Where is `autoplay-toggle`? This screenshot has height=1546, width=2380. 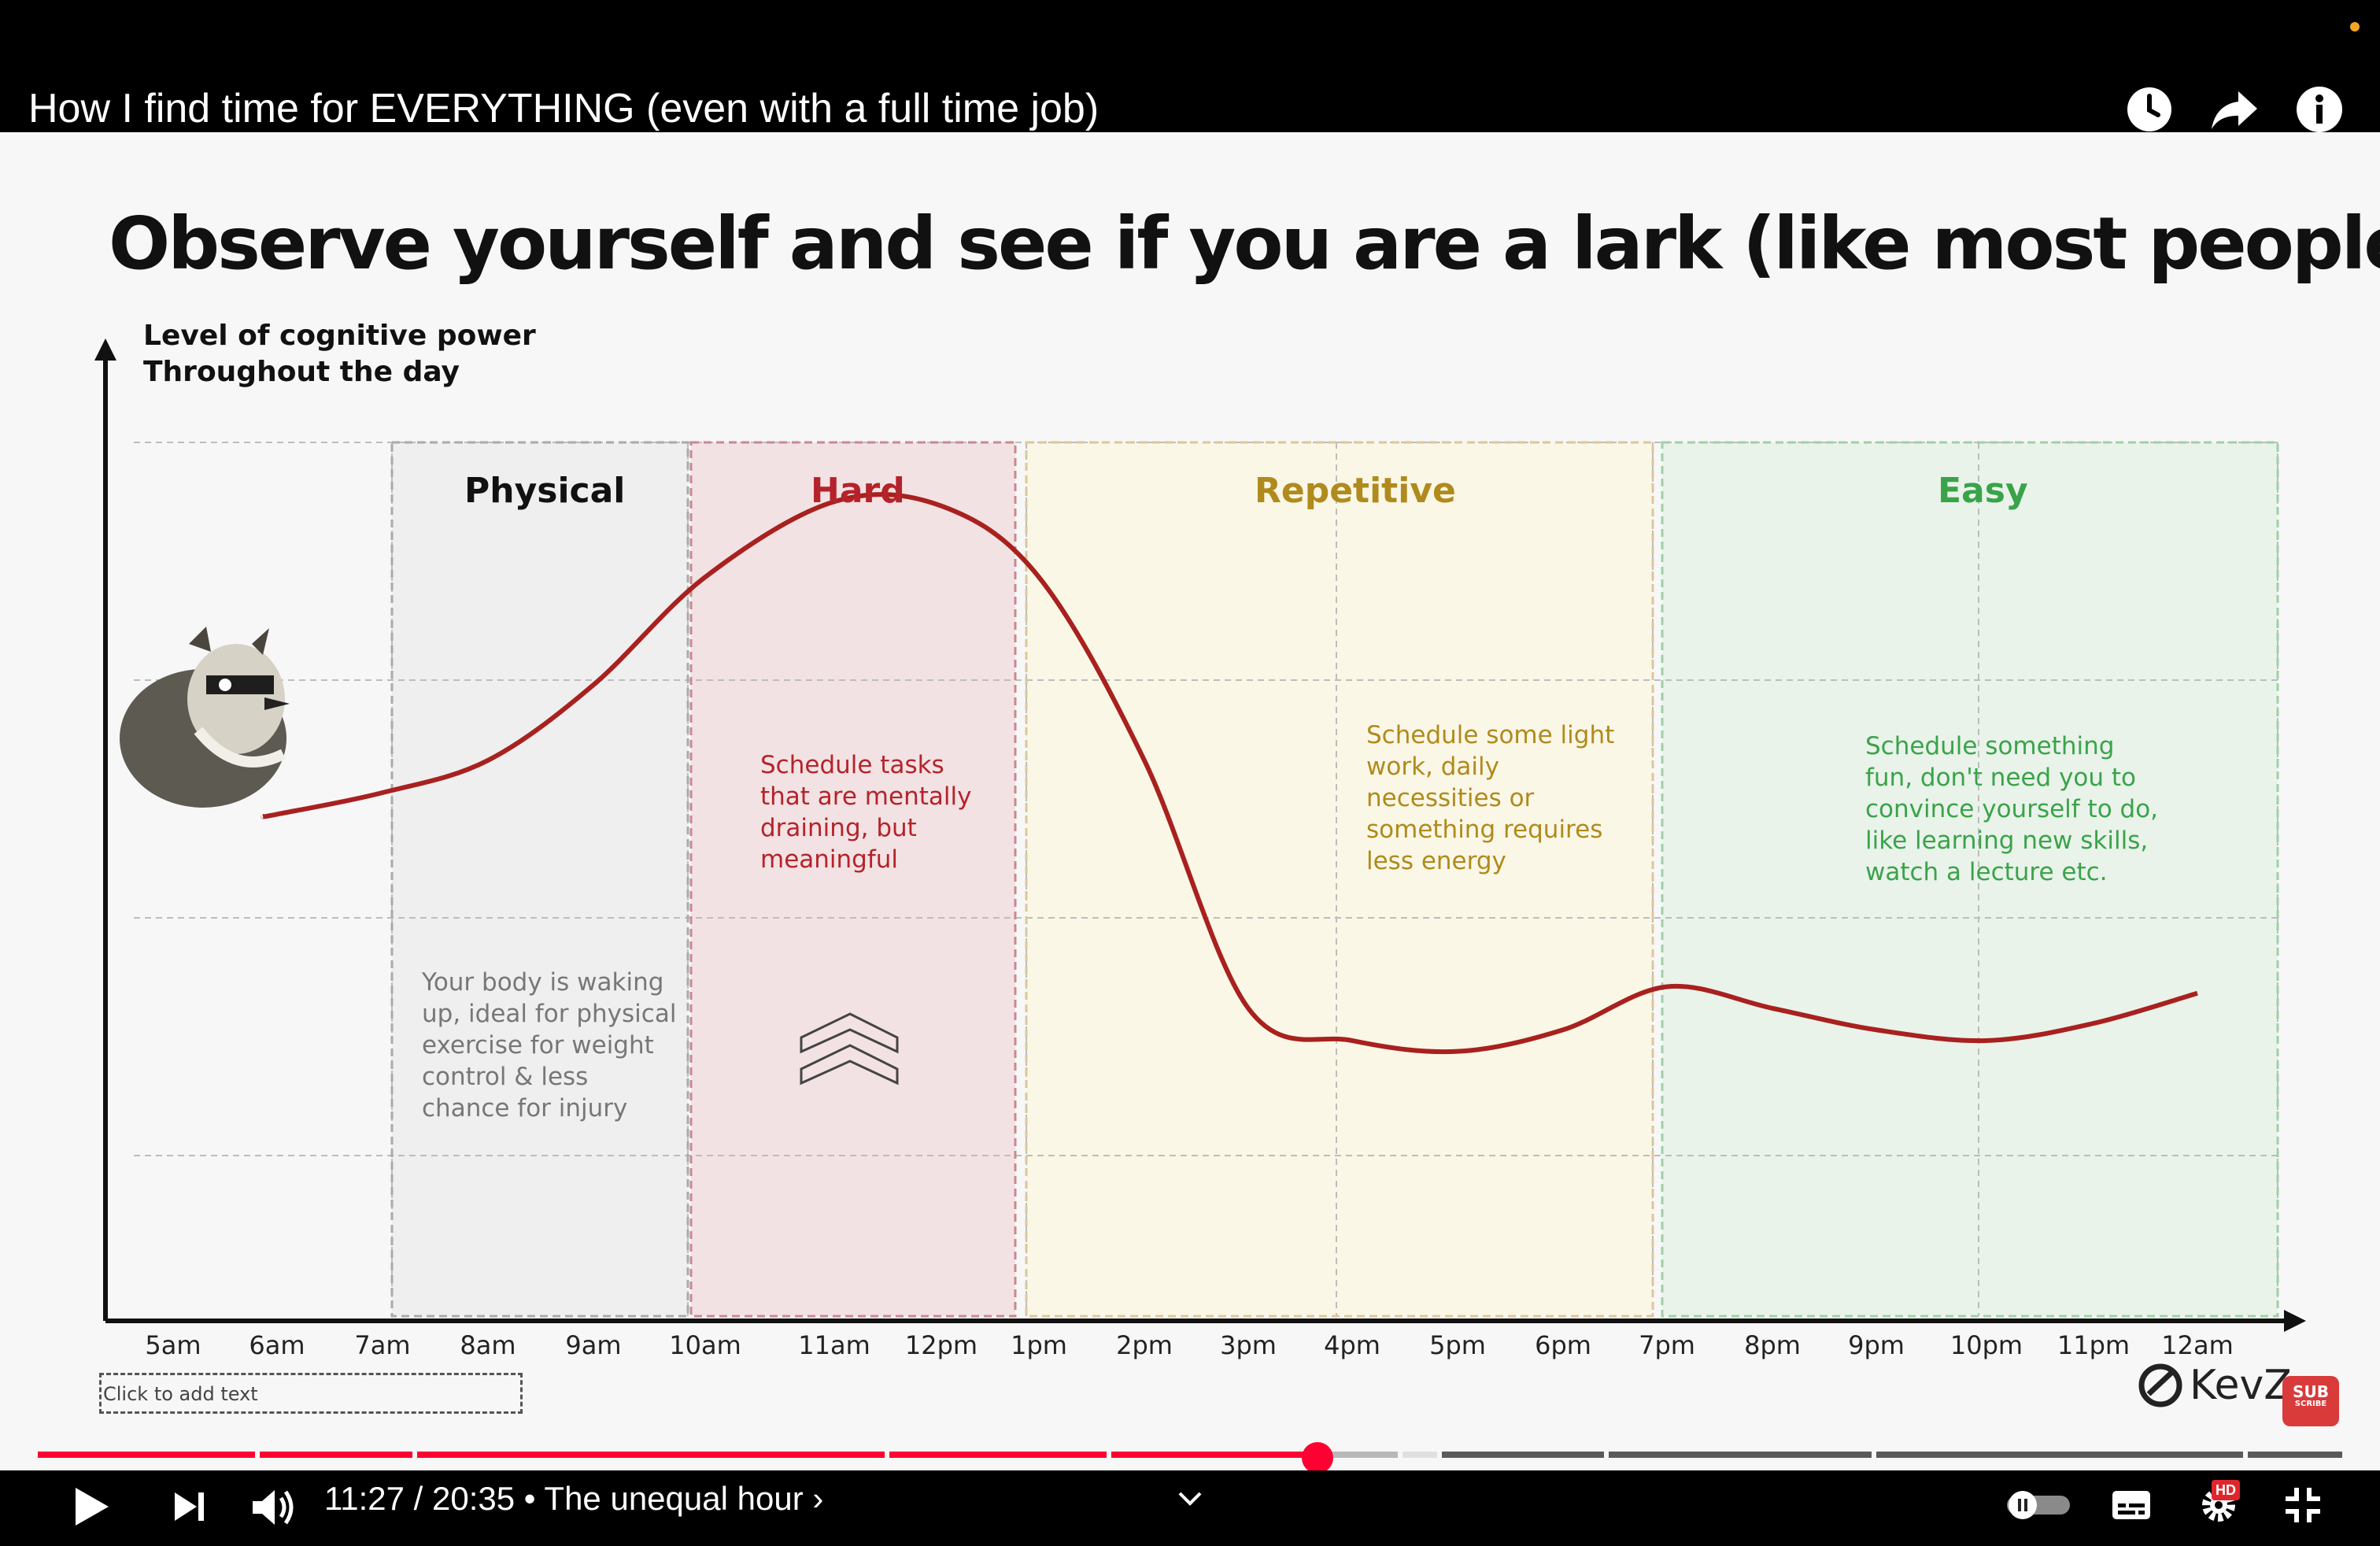 autoplay-toggle is located at coordinates (2038, 1505).